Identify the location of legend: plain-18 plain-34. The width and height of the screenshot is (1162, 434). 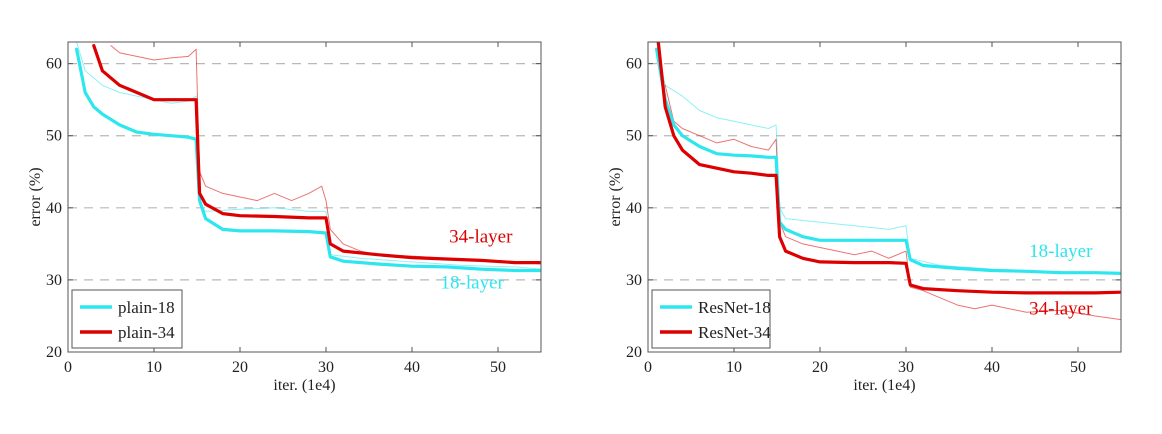
(127, 319).